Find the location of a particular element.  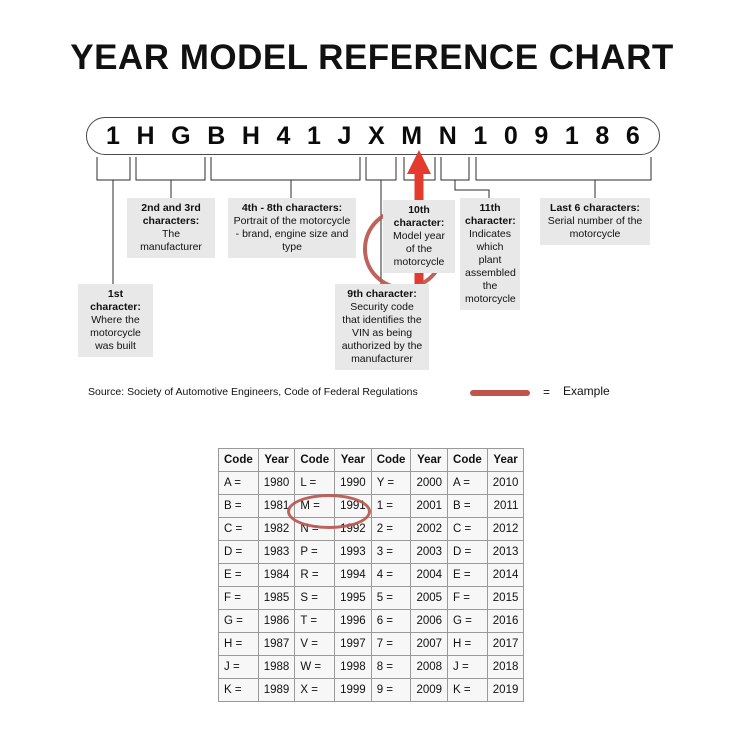

year-cell-4-5: 2004 is located at coordinates (429, 575).